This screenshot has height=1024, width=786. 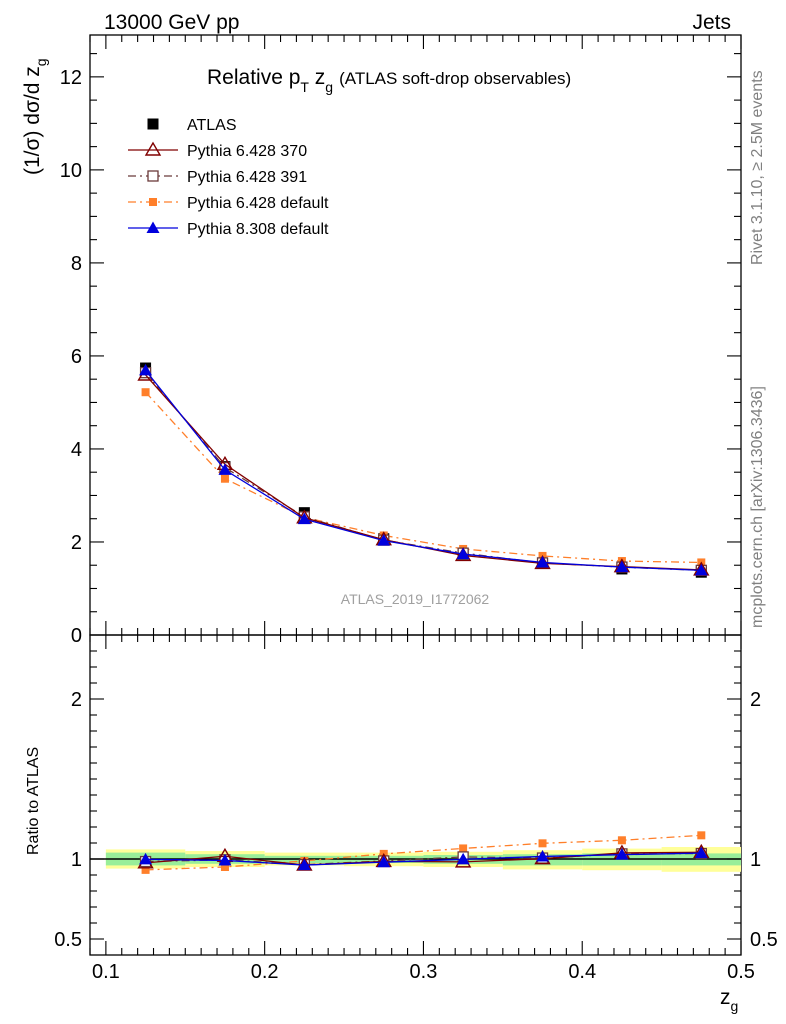 What do you see at coordinates (729, 1000) in the screenshot?
I see `x-axis-label: zg` at bounding box center [729, 1000].